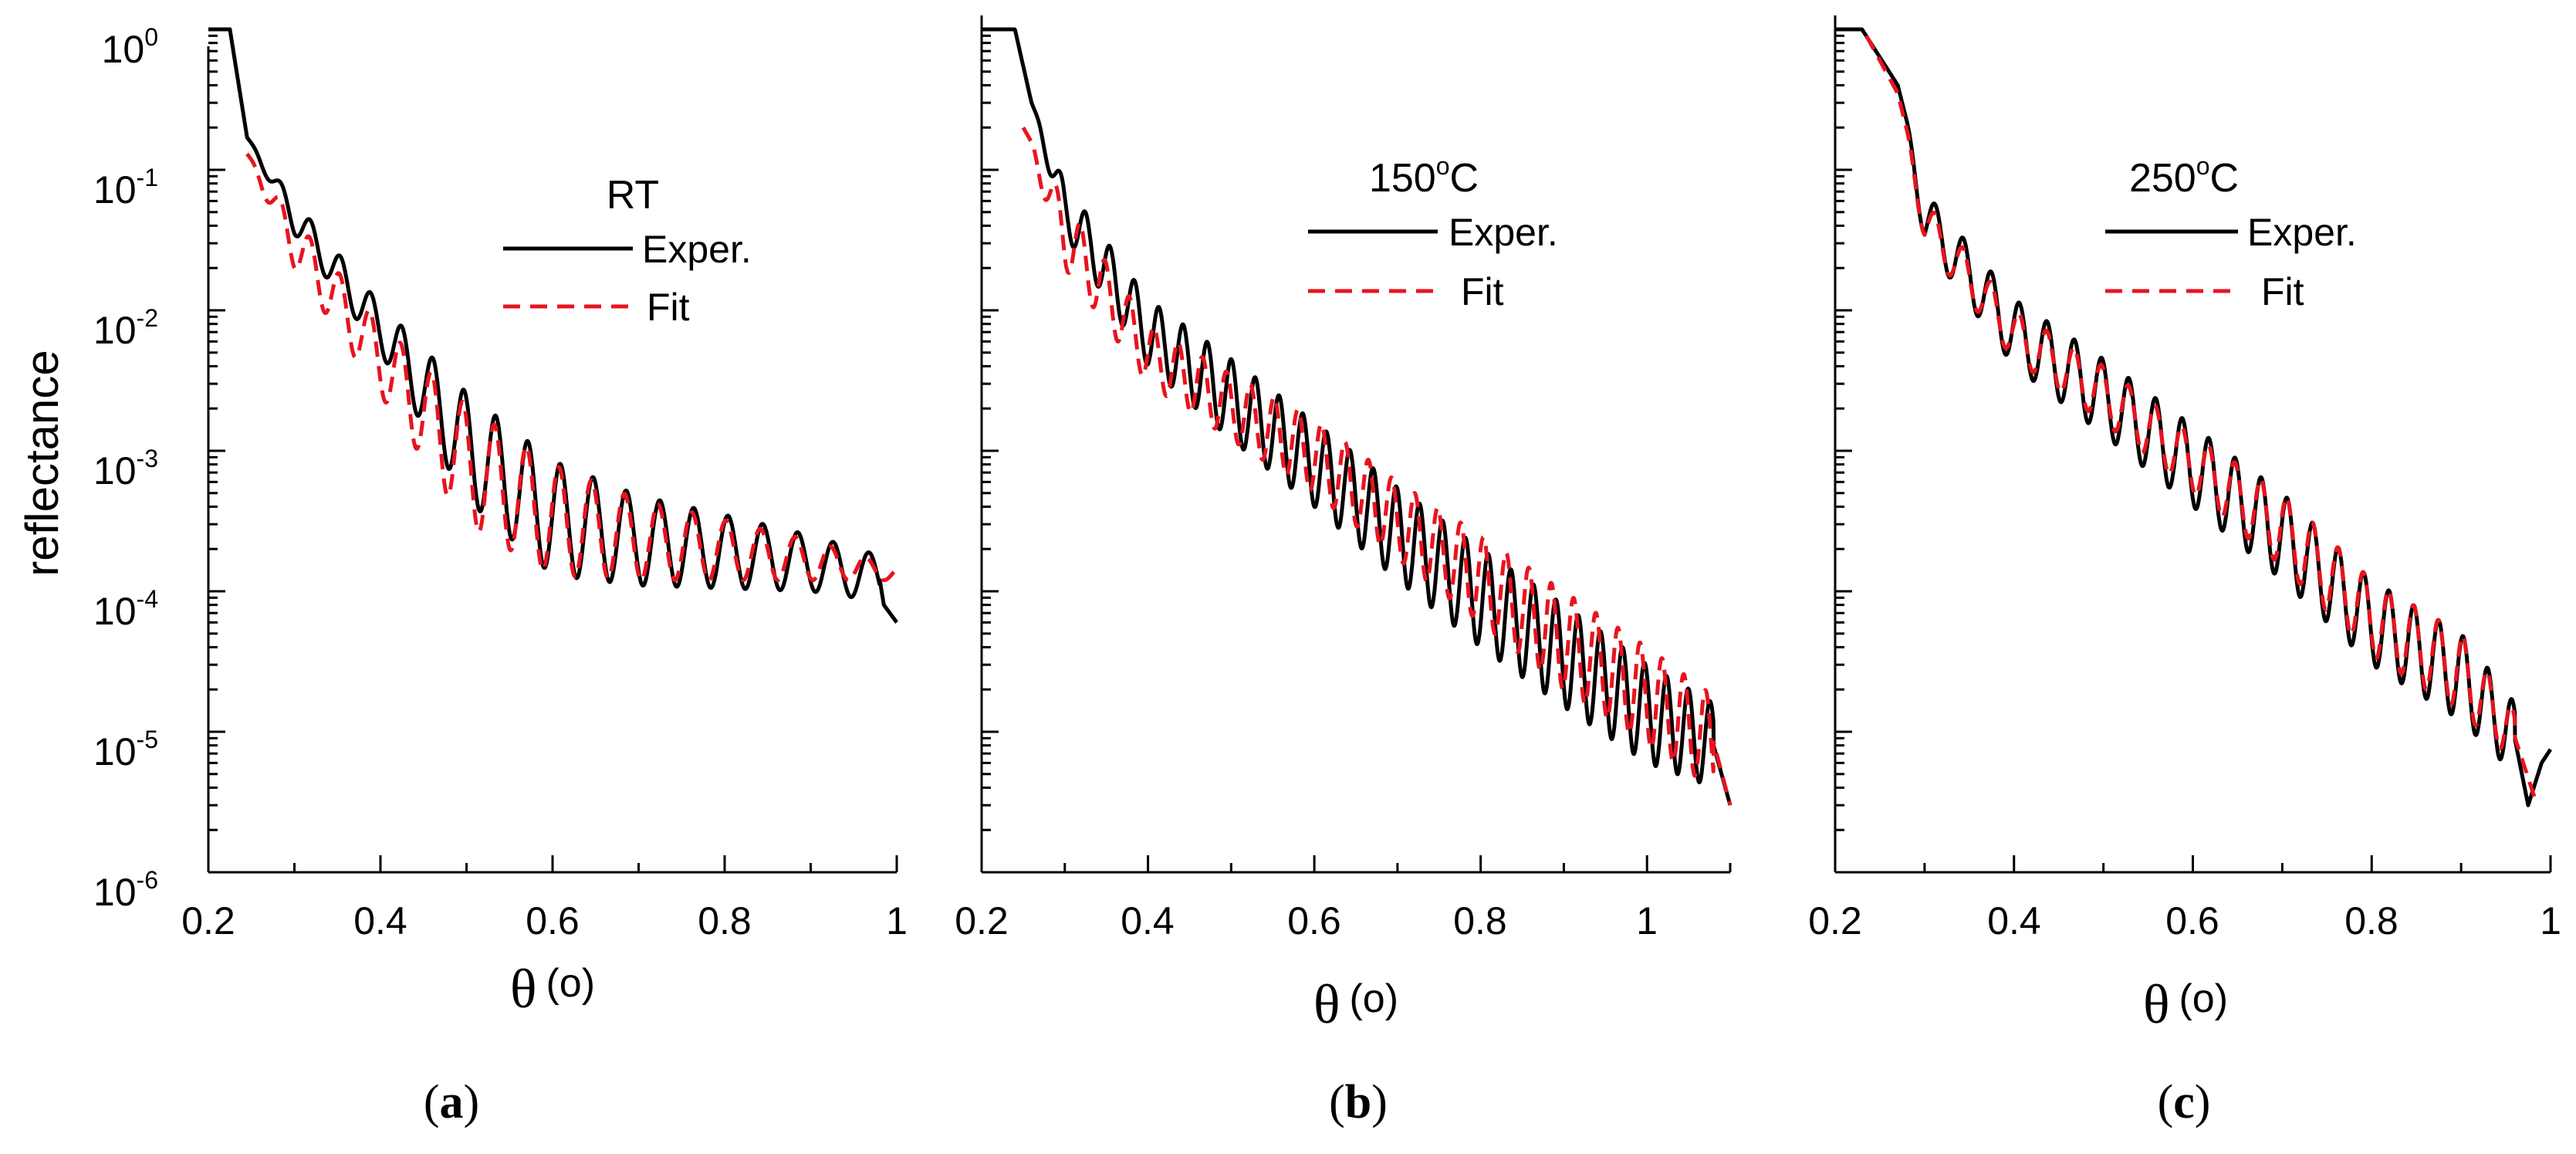 The height and width of the screenshot is (1154, 2576). I want to click on panel-c-x-ticks, so click(2193, 864).